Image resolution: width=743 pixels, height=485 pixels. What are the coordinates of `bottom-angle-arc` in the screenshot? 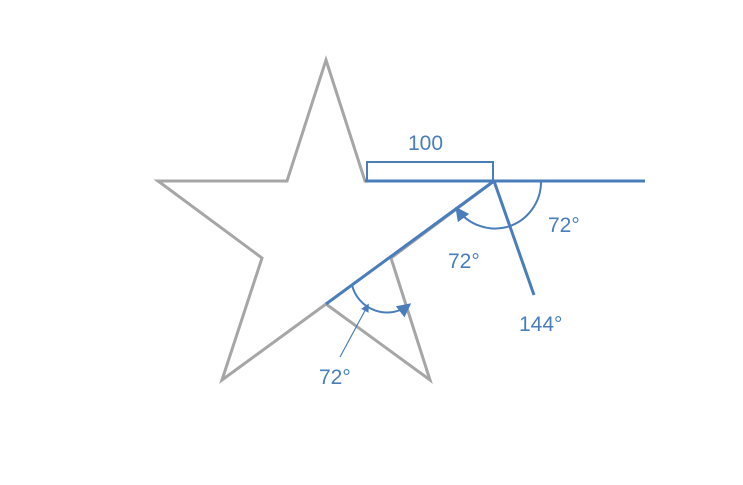 It's located at (381, 301).